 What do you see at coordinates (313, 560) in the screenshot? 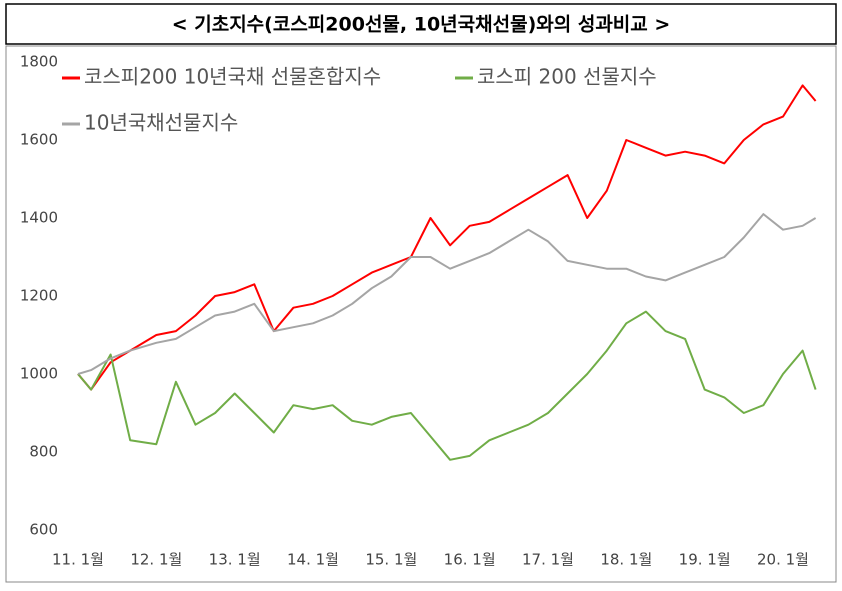
I see `x-tick-label: 14. 1월` at bounding box center [313, 560].